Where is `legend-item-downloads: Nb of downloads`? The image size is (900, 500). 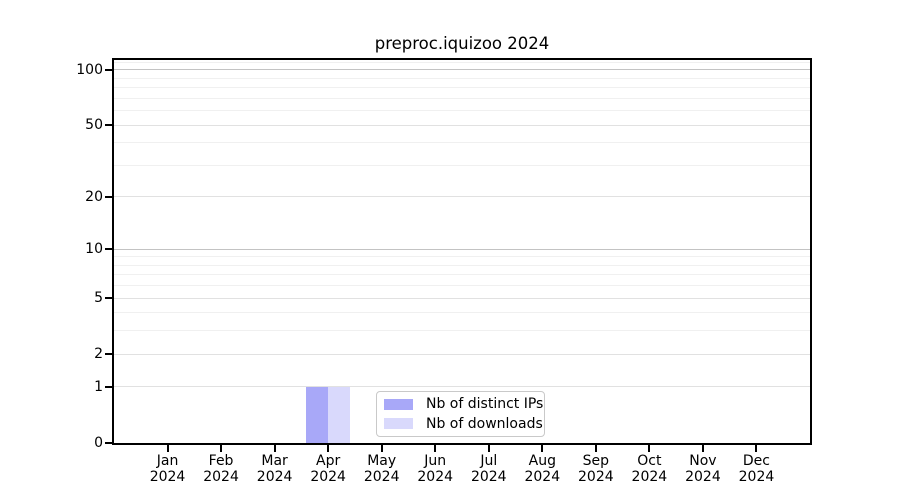
legend-item-downloads: Nb of downloads is located at coordinates (463, 424).